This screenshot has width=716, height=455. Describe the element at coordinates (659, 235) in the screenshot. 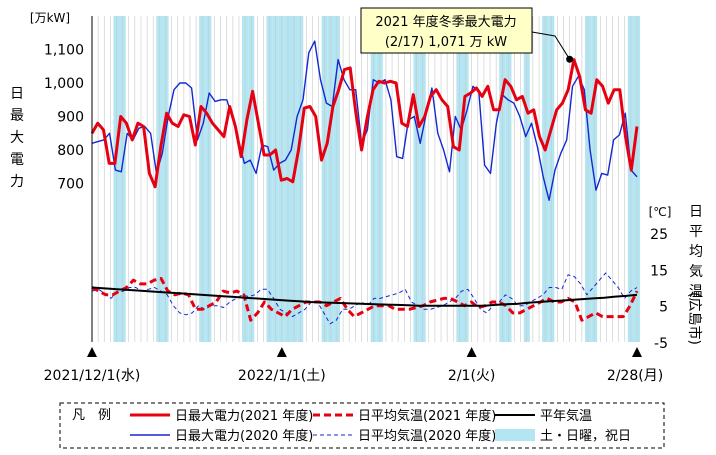

I see `temp-tick-label: 25` at that location.